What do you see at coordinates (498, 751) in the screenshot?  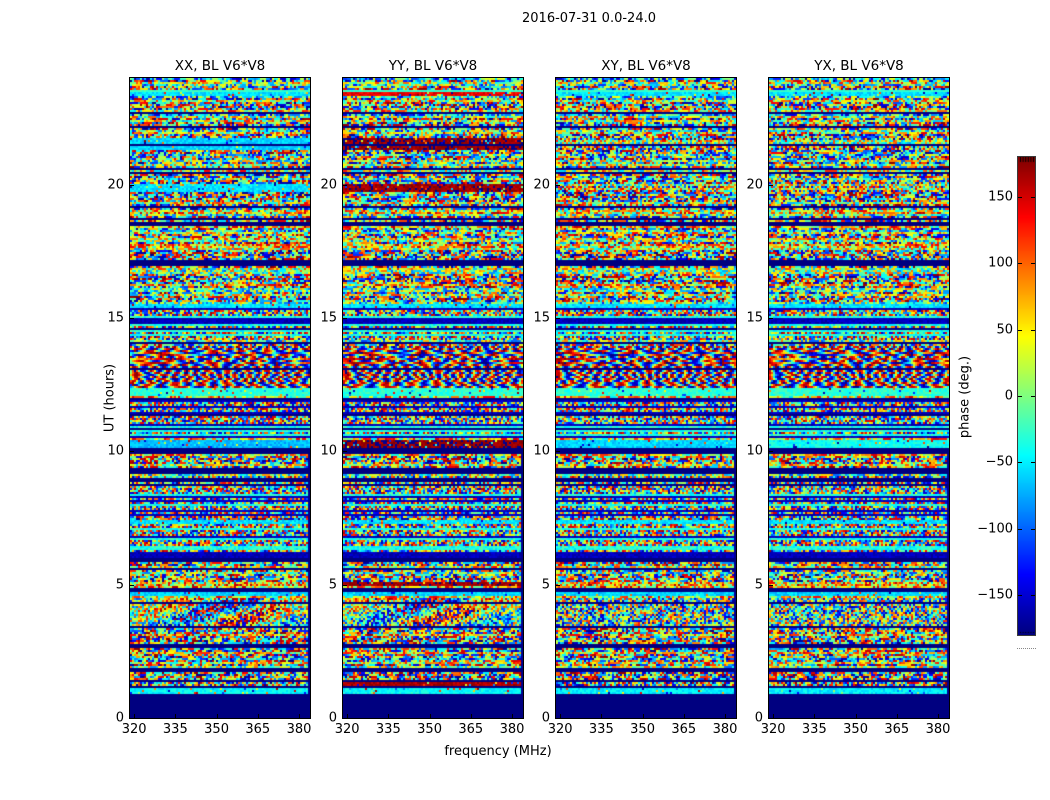 I see `x-axis-label: frequency (MHz)` at bounding box center [498, 751].